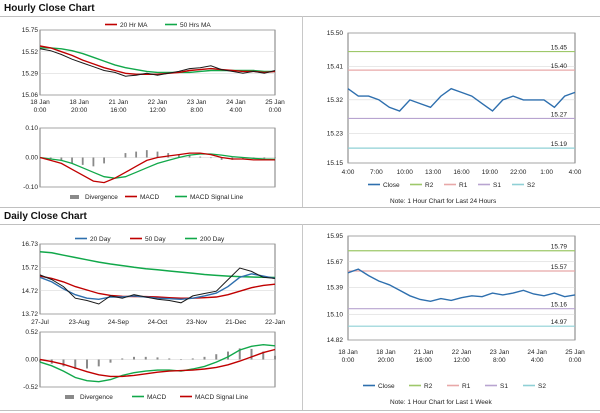  Describe the element at coordinates (30, 387) in the screenshot. I see `daily-macd-ytick-2: -0.52` at that location.